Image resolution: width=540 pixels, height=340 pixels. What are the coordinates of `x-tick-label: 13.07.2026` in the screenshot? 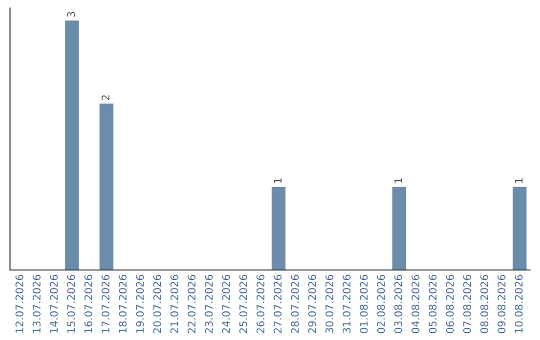 It's located at (36, 303).